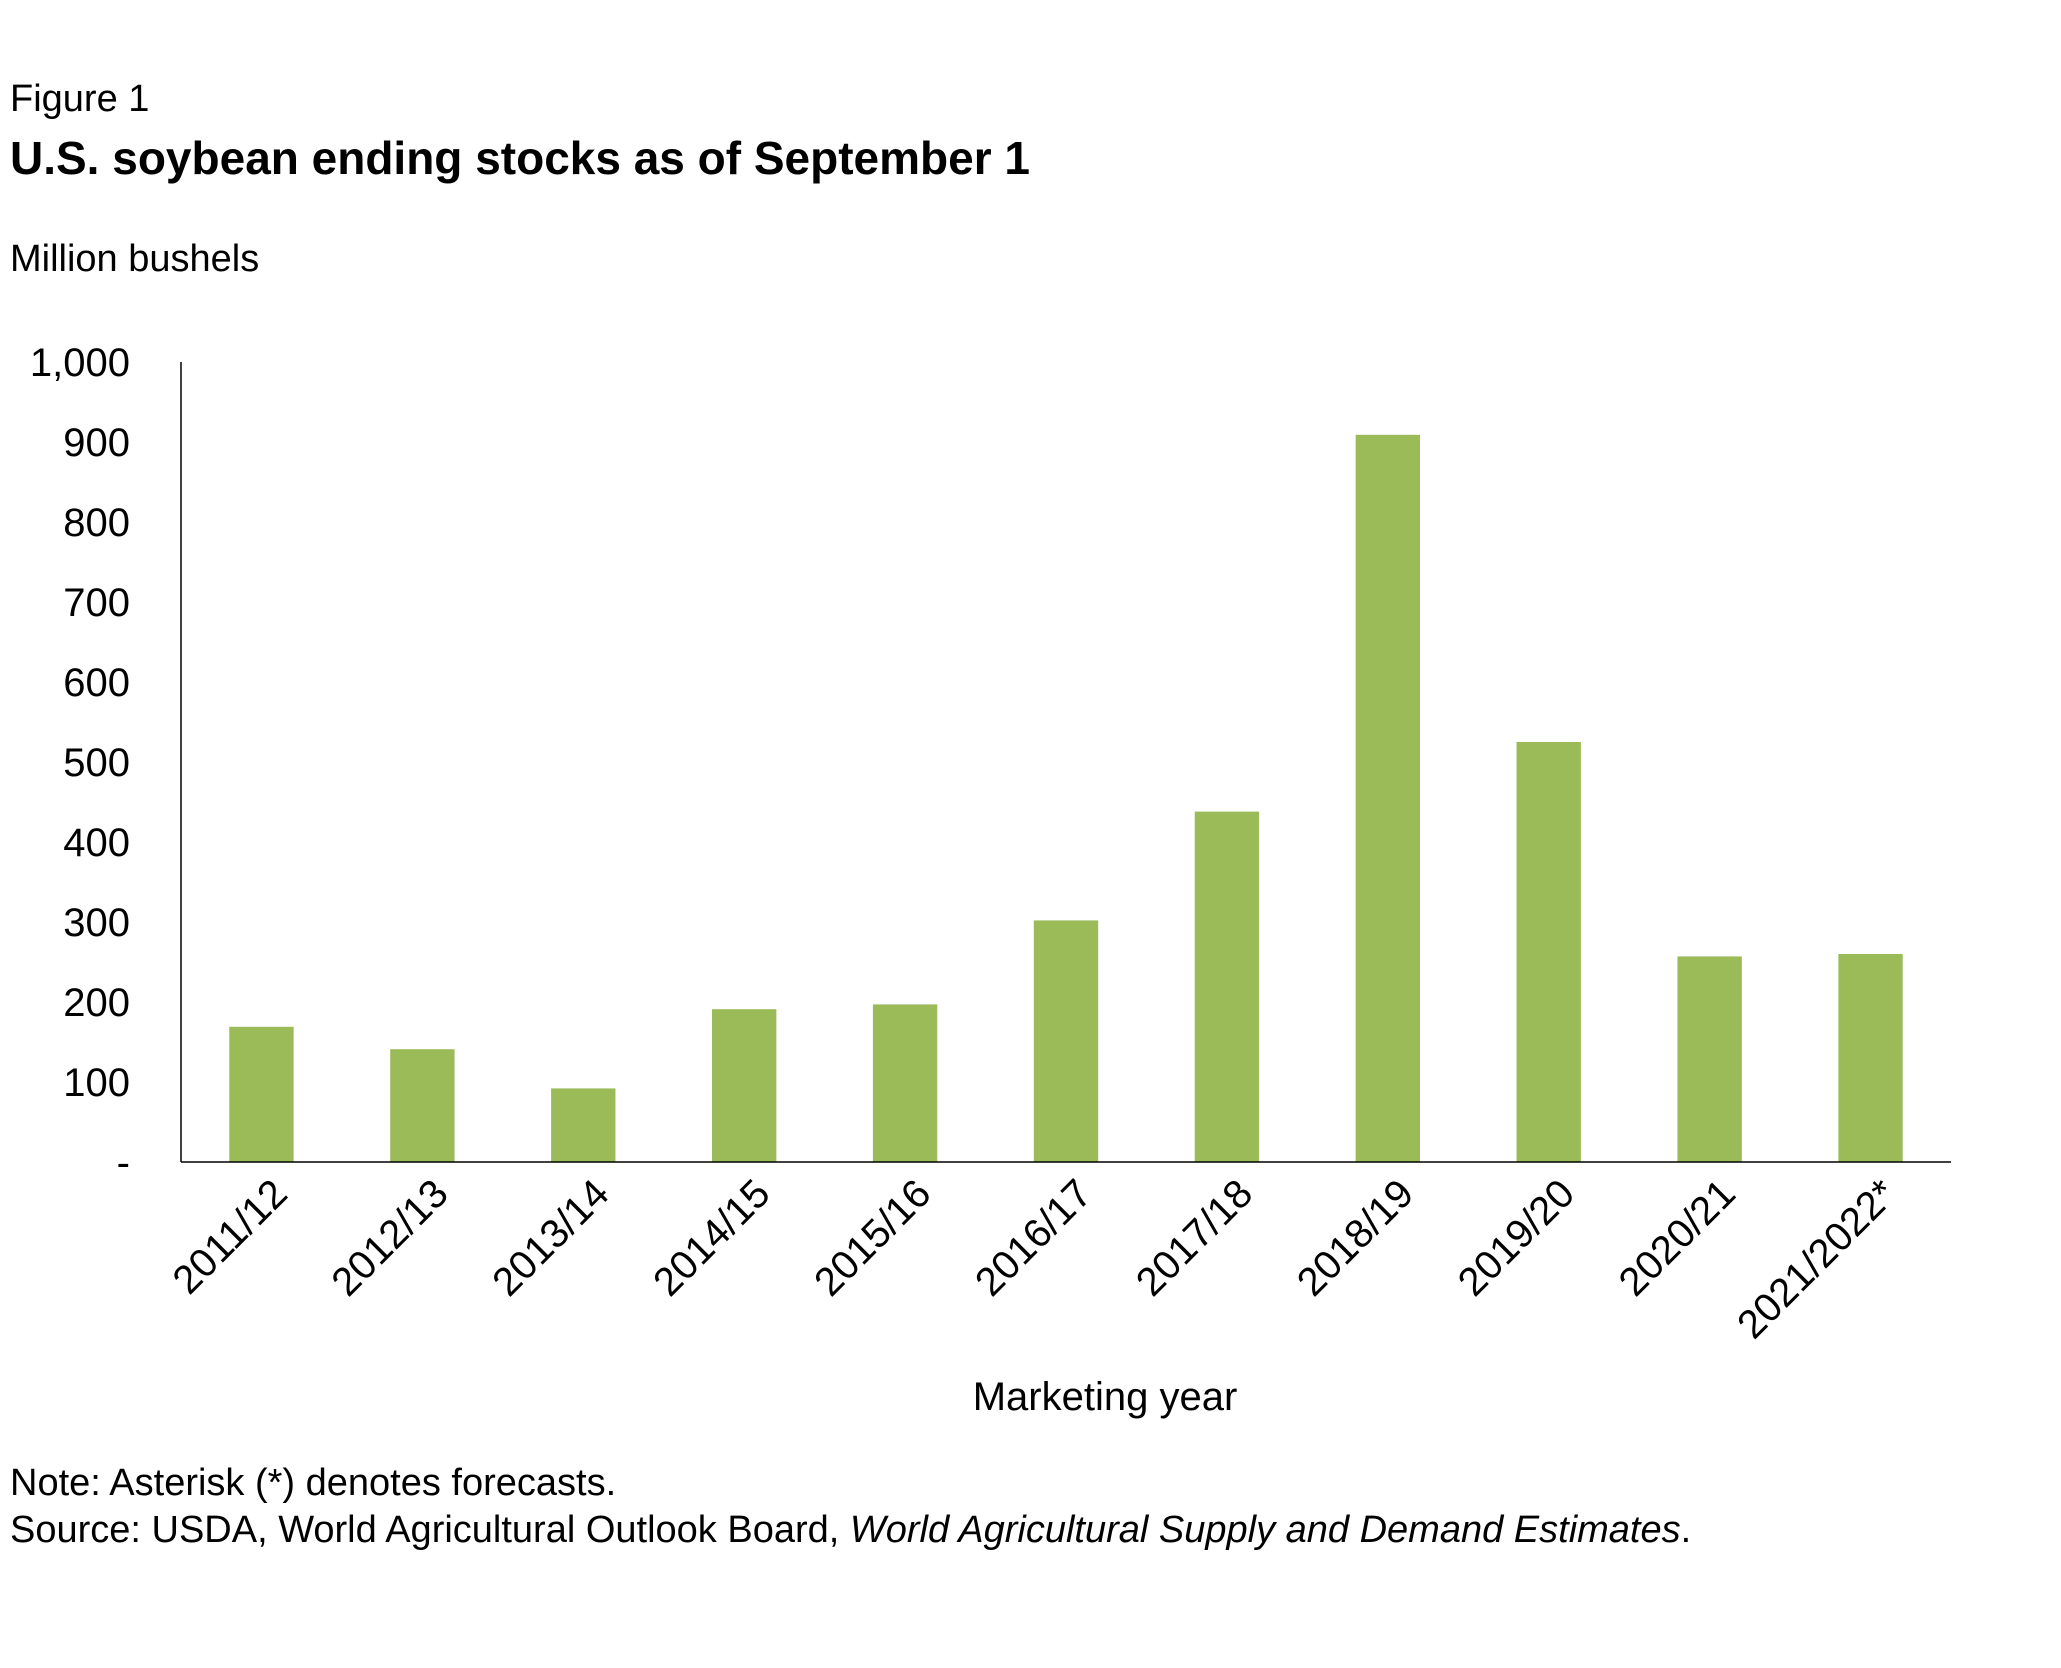  What do you see at coordinates (1194, 1237) in the screenshot?
I see `x-tick-label: 2017/18` at bounding box center [1194, 1237].